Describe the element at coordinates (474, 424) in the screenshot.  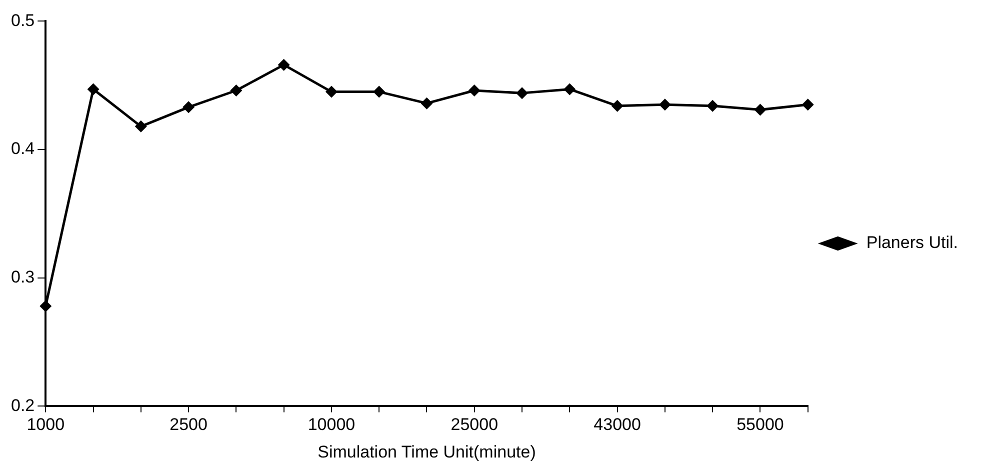
I see `x-tick-label: 25000` at that location.